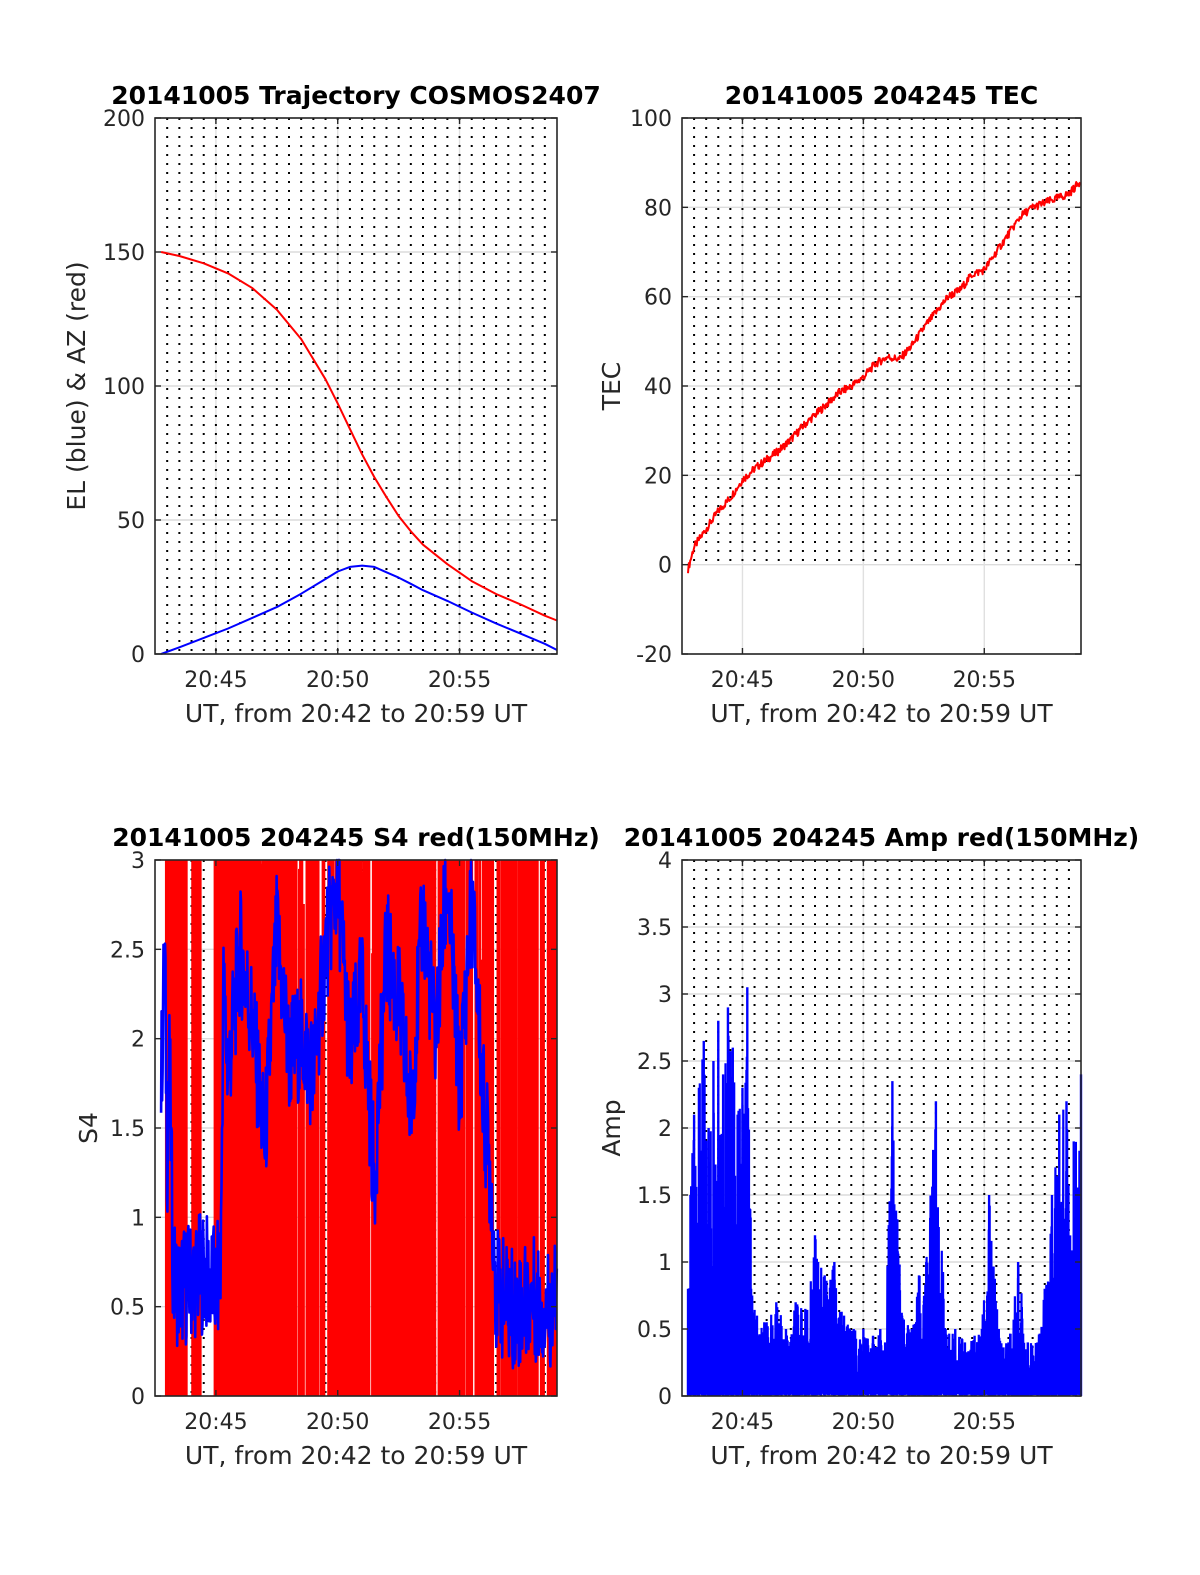  Describe the element at coordinates (863, 1422) in the screenshot. I see `amp-xtick-label: 20:50` at that location.